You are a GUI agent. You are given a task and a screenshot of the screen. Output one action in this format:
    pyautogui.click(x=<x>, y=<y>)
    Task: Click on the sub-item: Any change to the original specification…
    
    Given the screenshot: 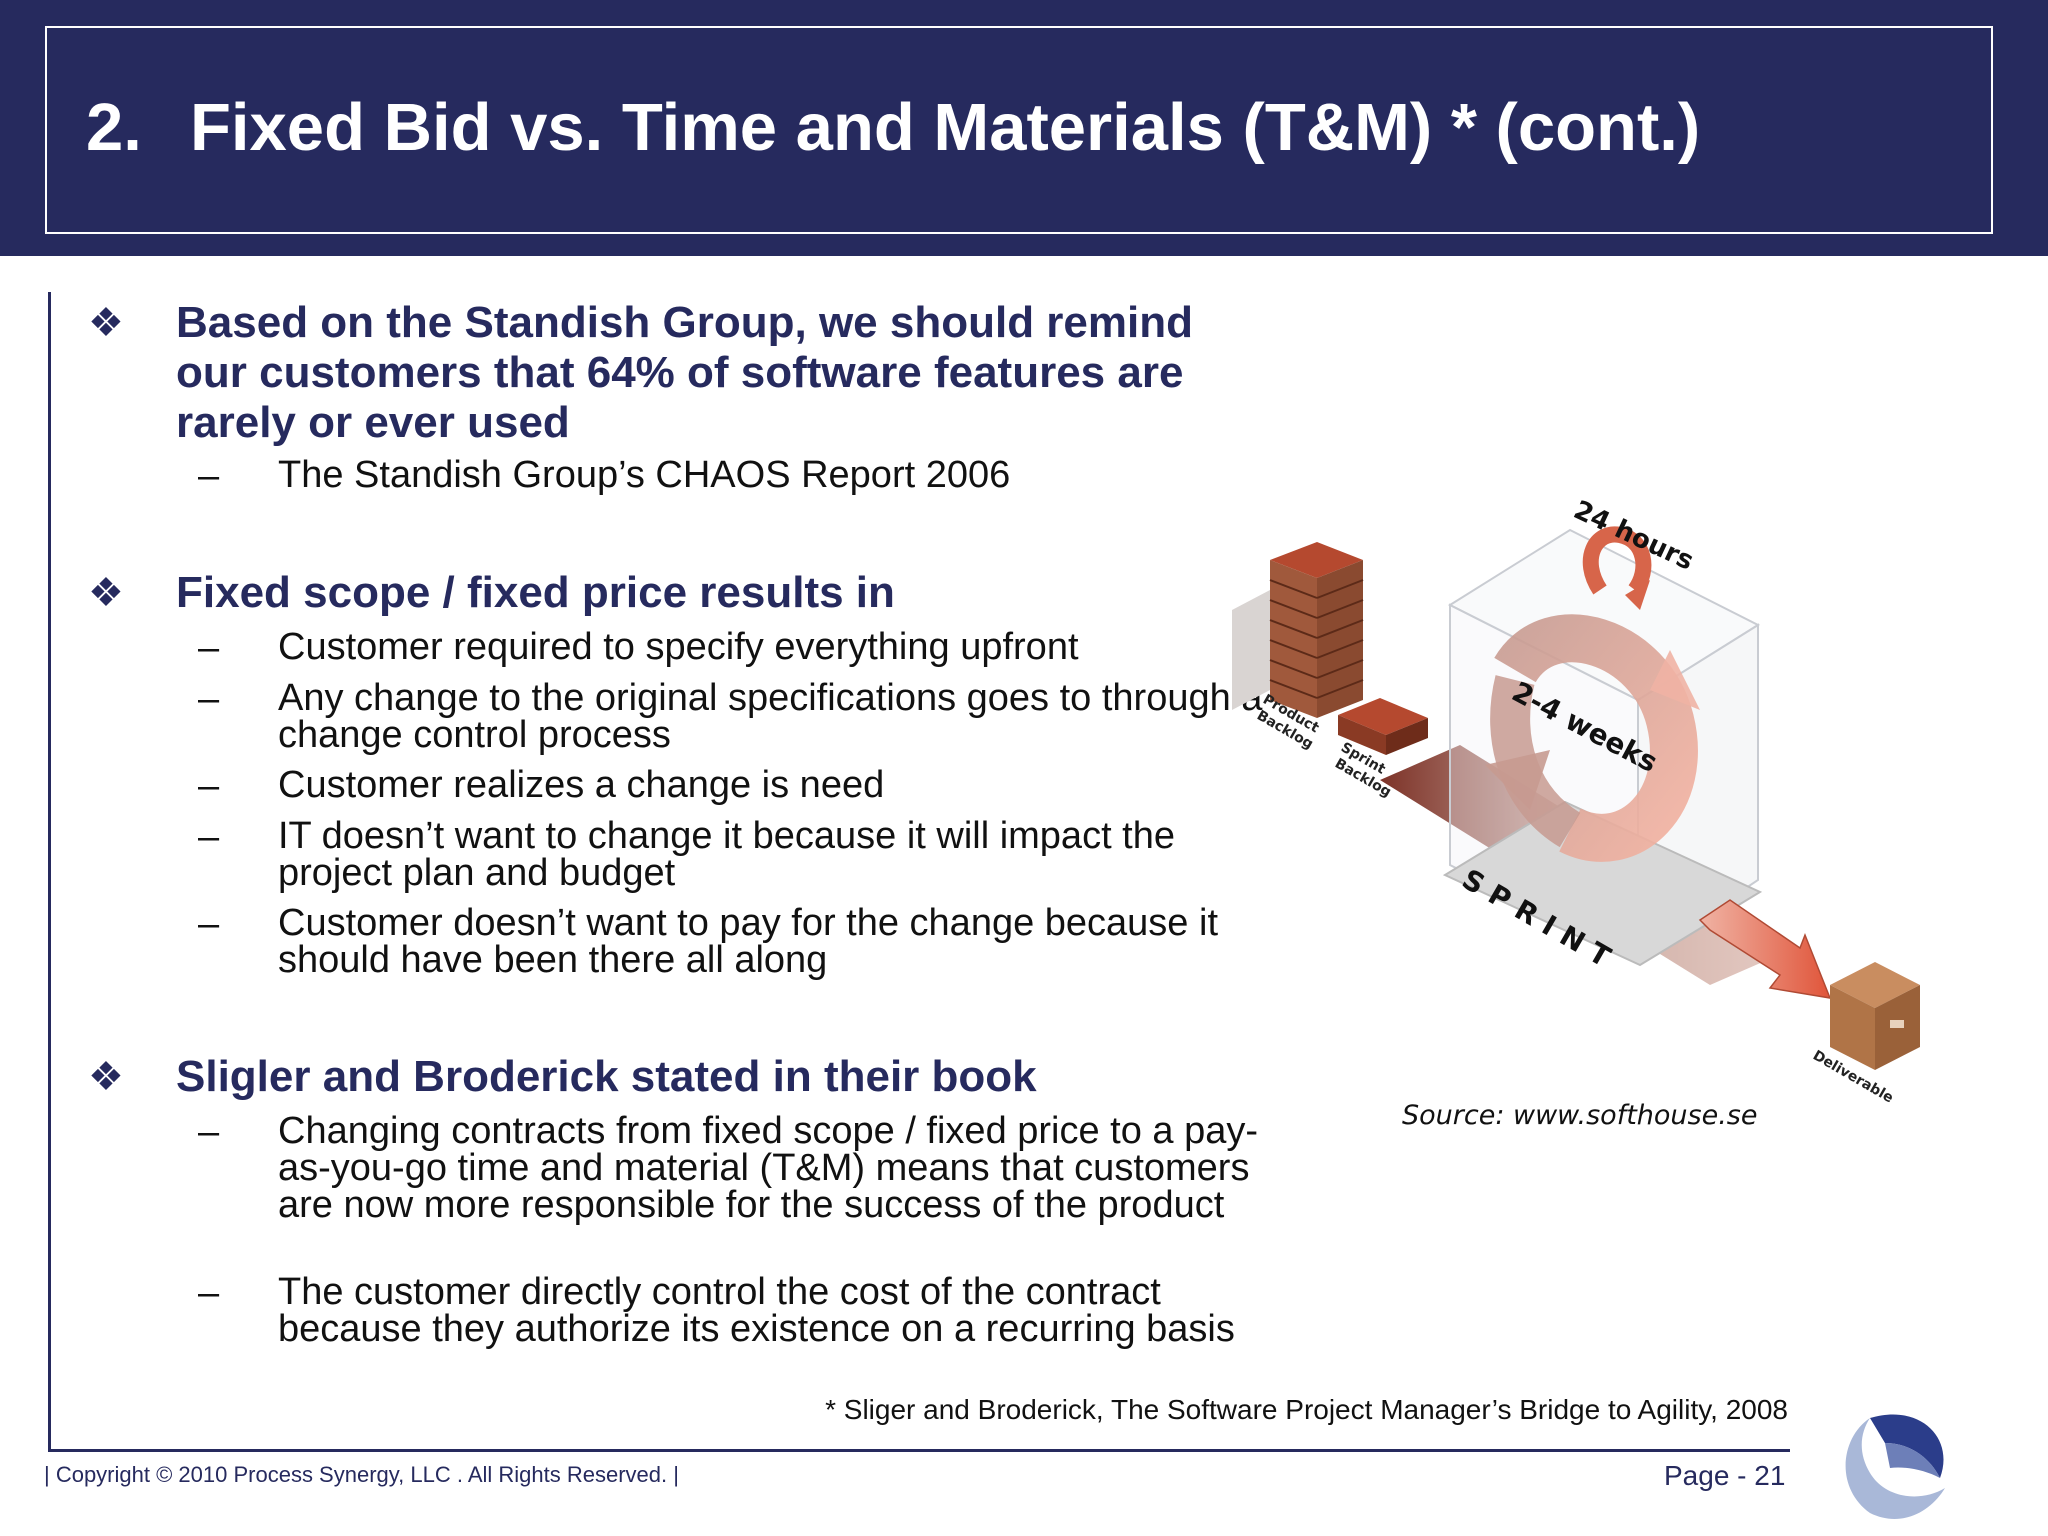 What is the action you would take?
    pyautogui.click(x=770, y=716)
    